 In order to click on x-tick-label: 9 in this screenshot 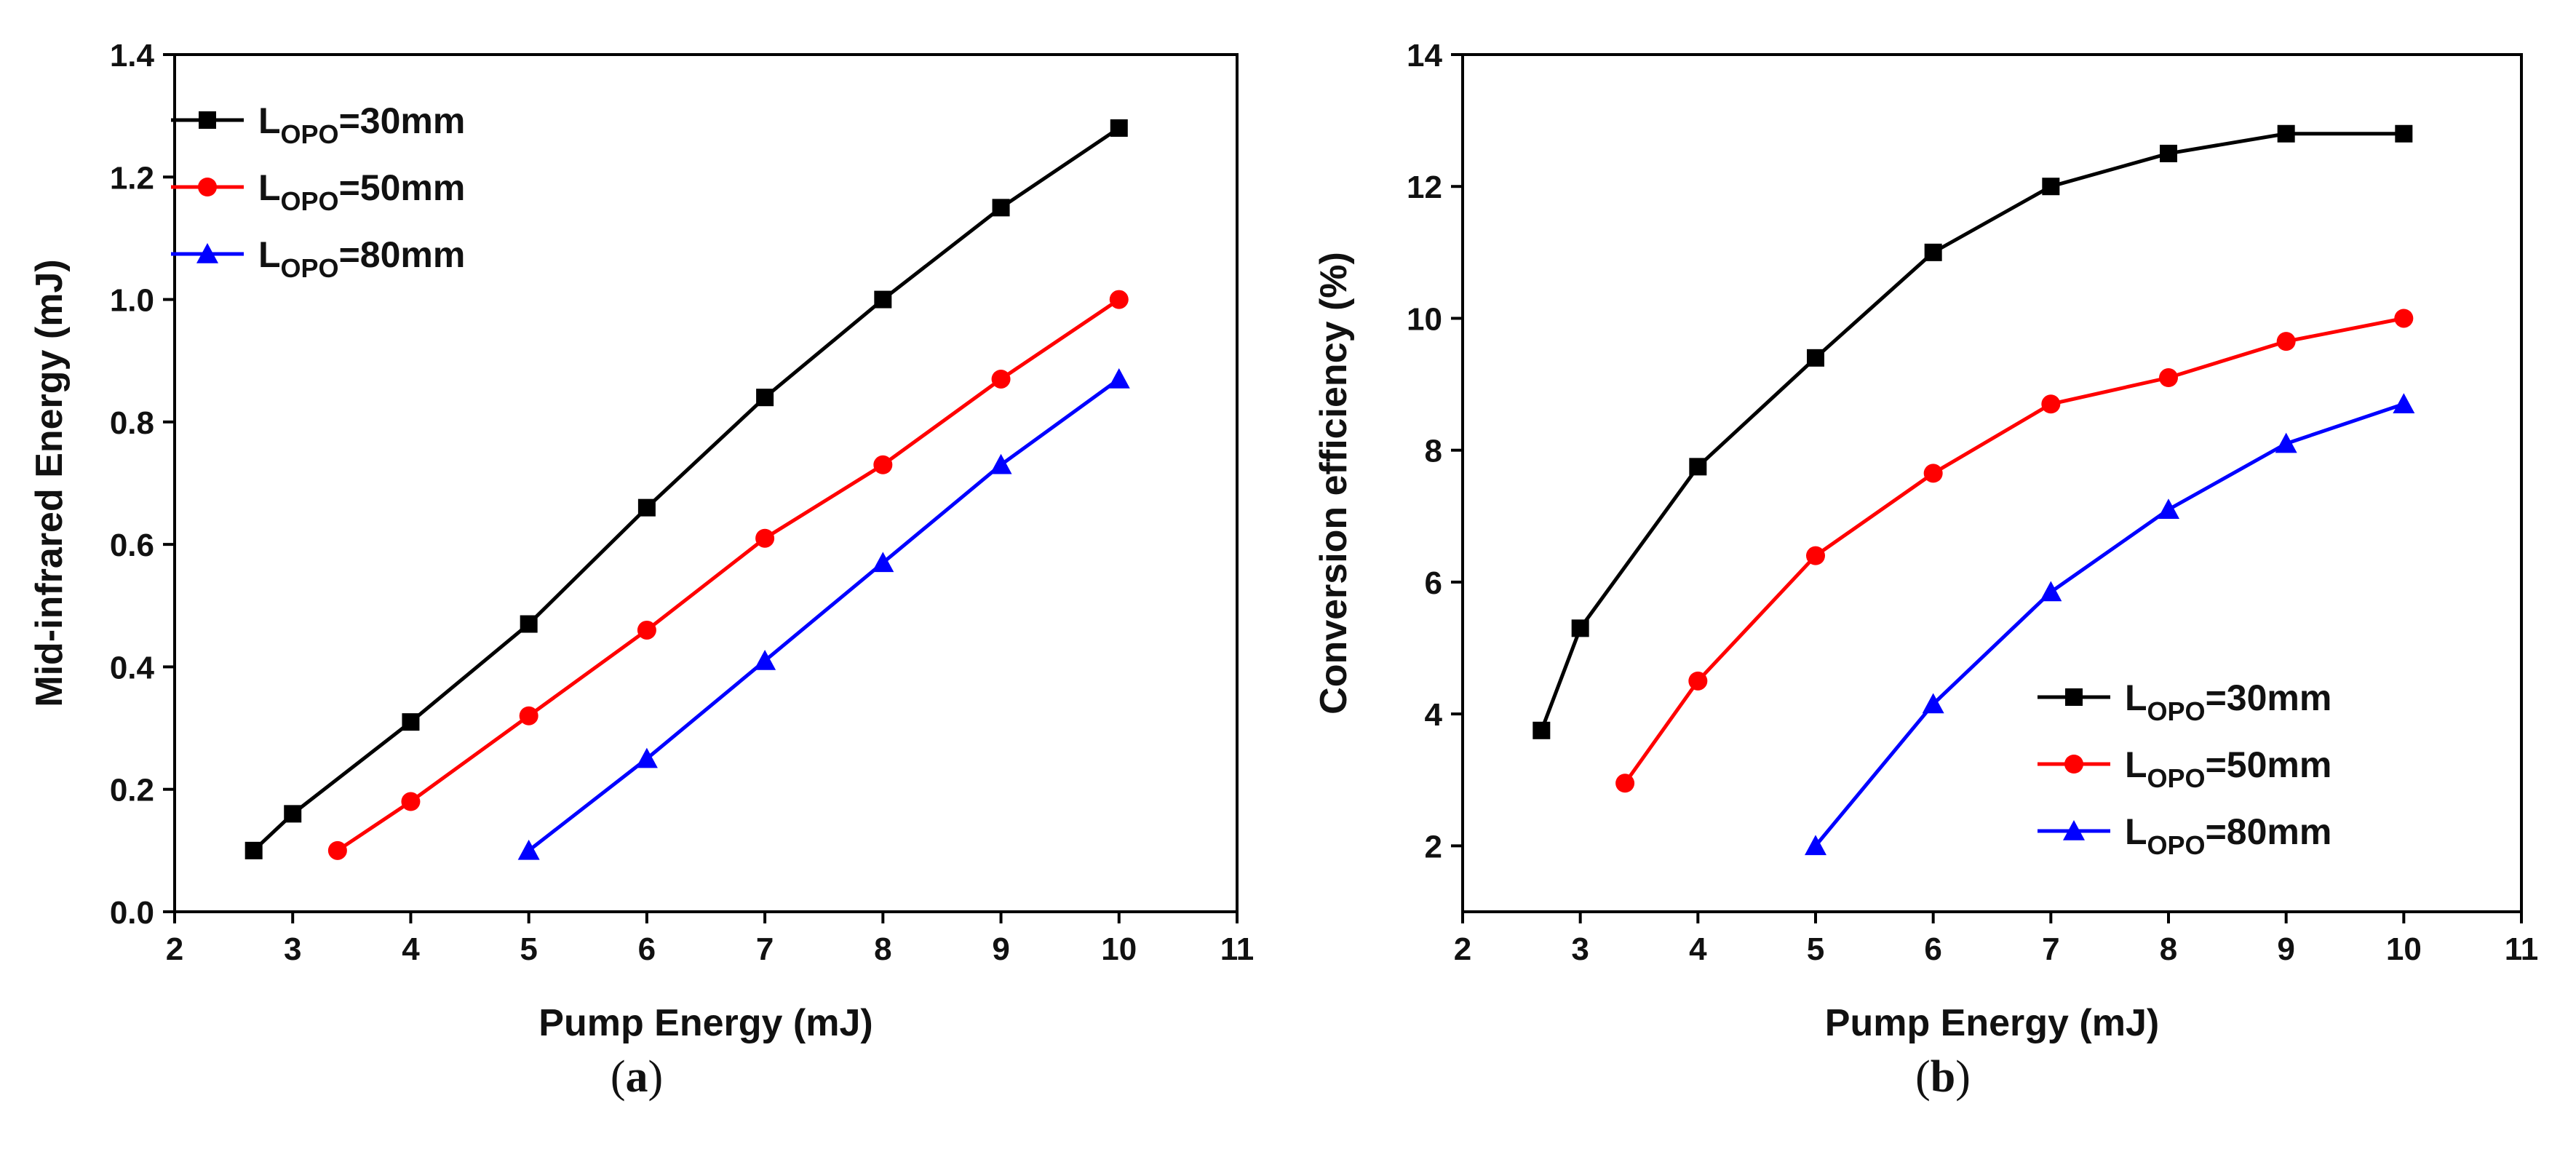, I will do `click(1000, 949)`.